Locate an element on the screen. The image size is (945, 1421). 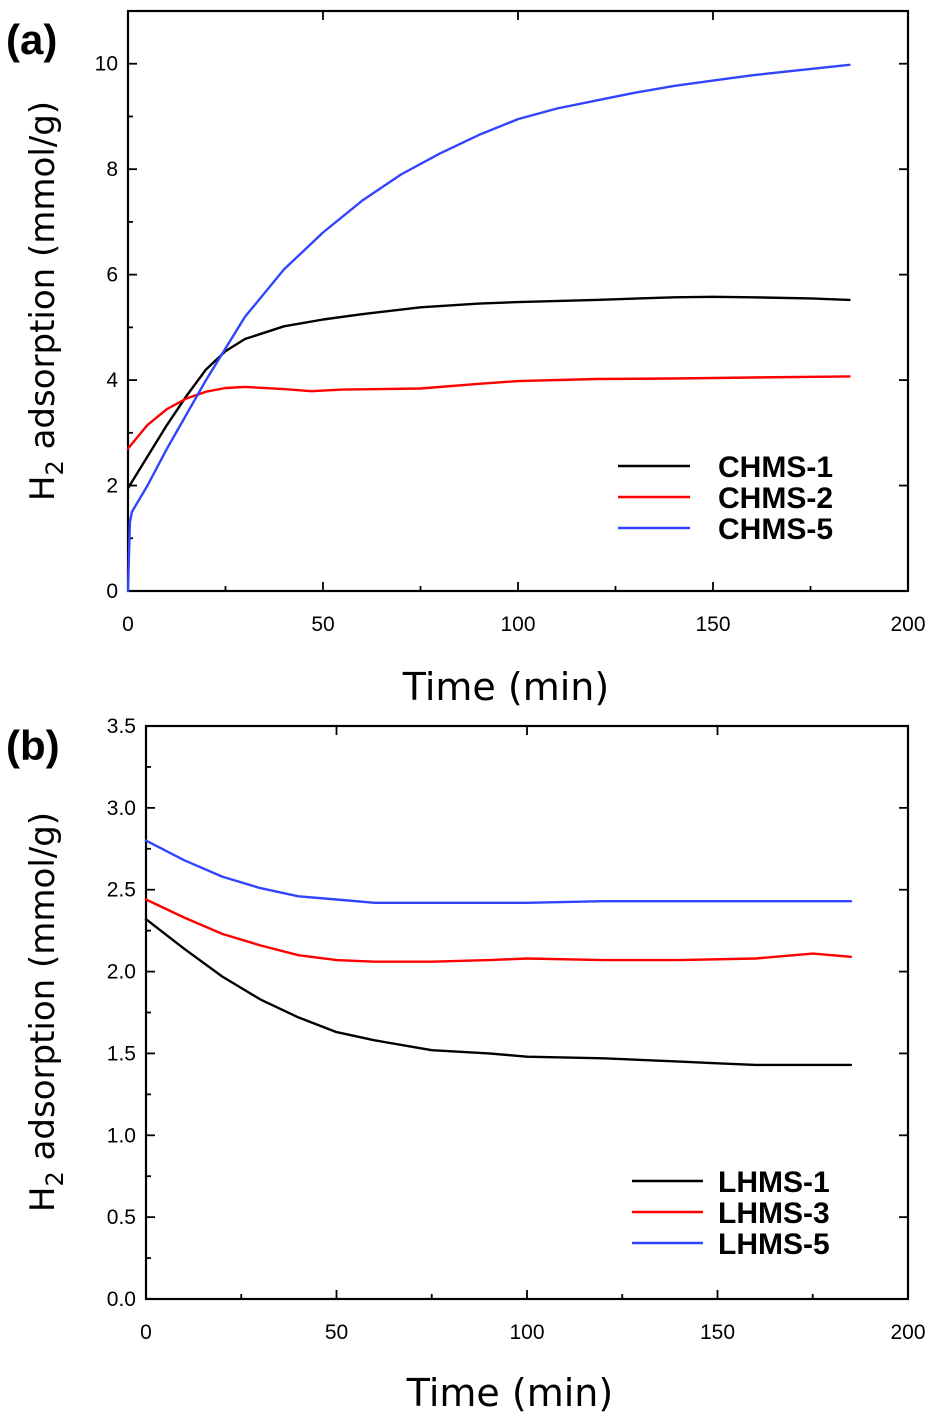
panel-b-label: (b) is located at coordinates (33, 745).